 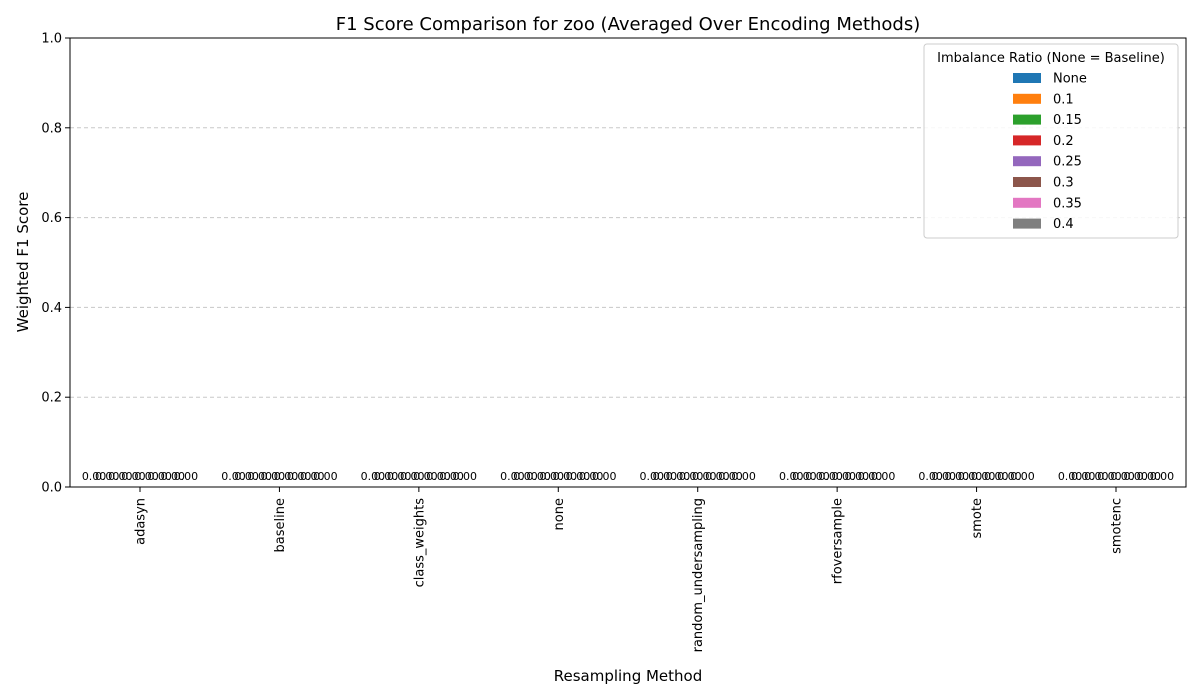 What do you see at coordinates (51, 128) in the screenshot?
I see `y-tick-label-4: 0.8` at bounding box center [51, 128].